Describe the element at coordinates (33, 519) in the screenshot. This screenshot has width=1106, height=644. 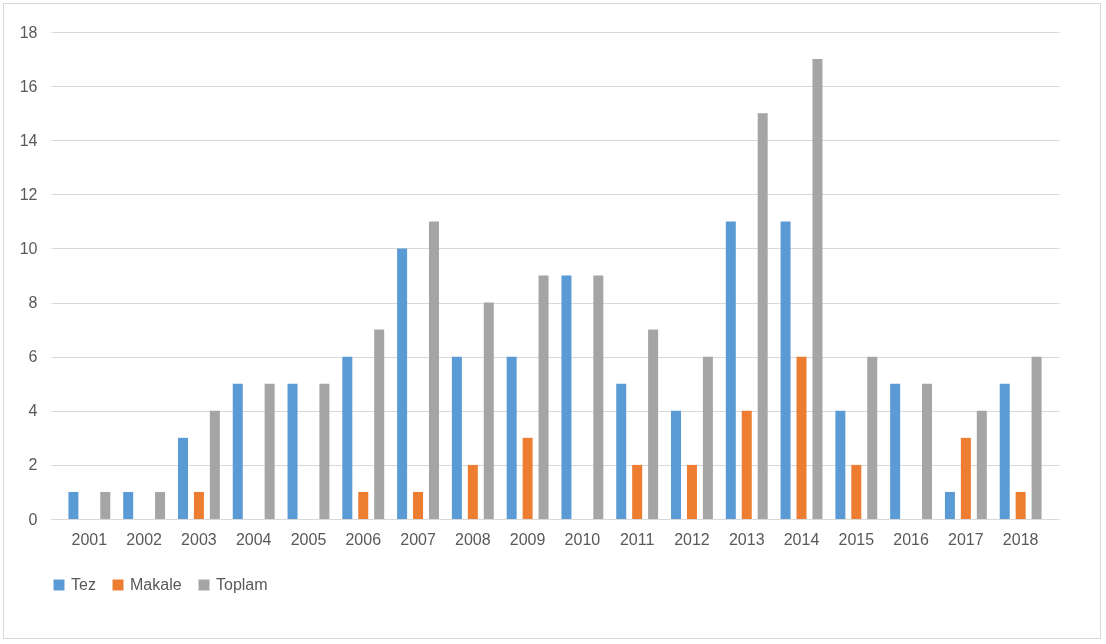
I see `y-tick-label: 0` at that location.